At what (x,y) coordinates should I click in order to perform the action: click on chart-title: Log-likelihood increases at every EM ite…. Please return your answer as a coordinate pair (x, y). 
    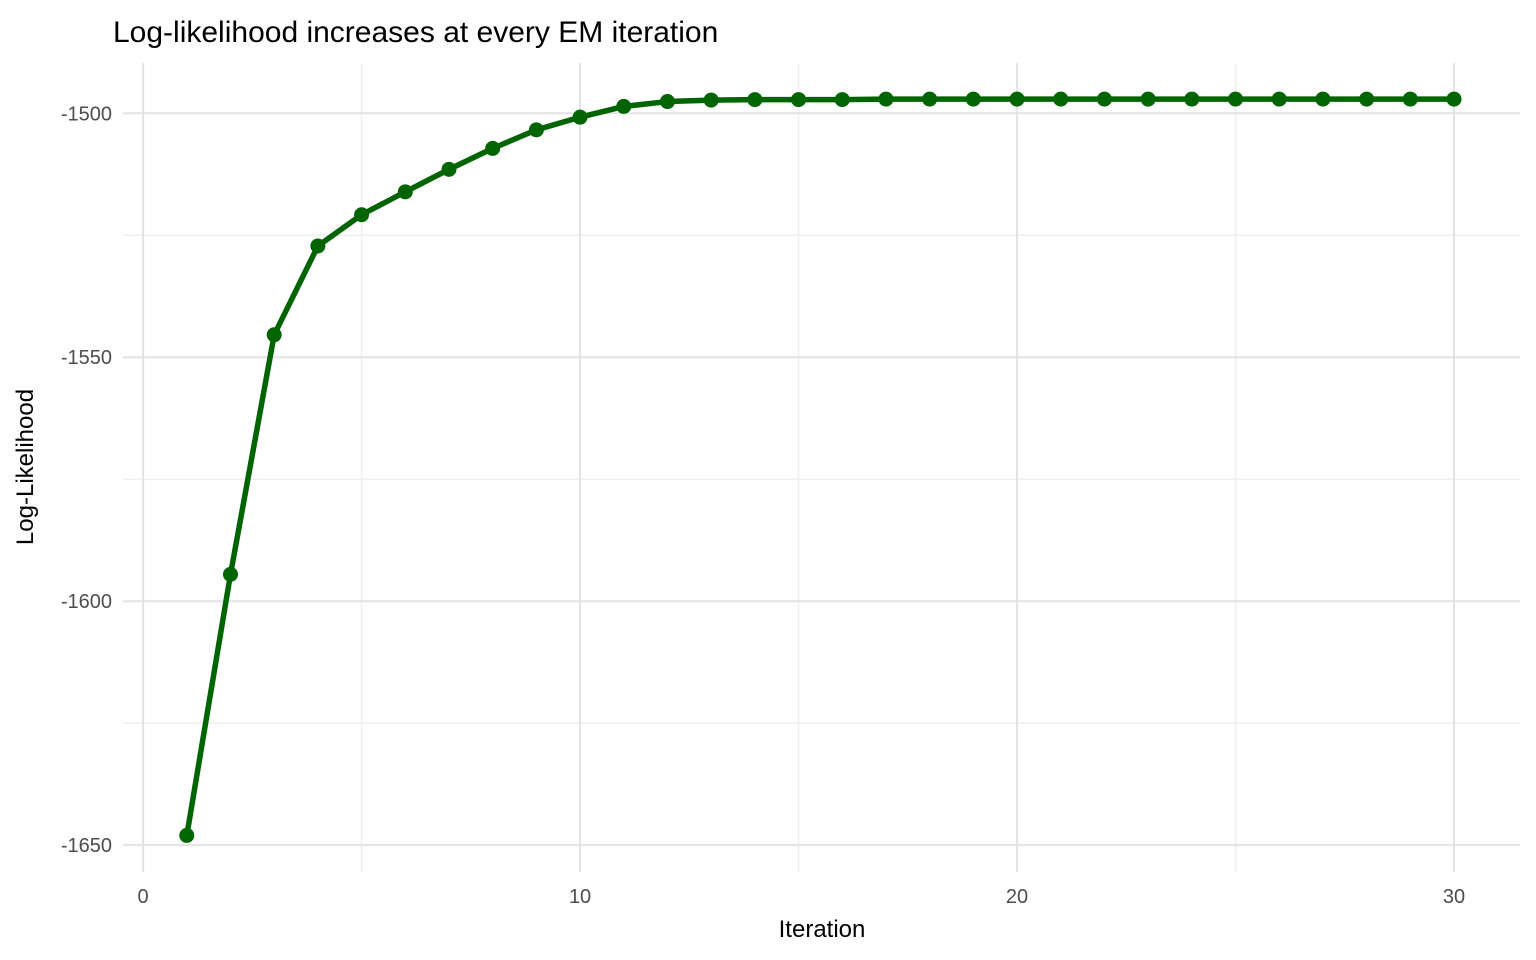
    Looking at the image, I should click on (415, 32).